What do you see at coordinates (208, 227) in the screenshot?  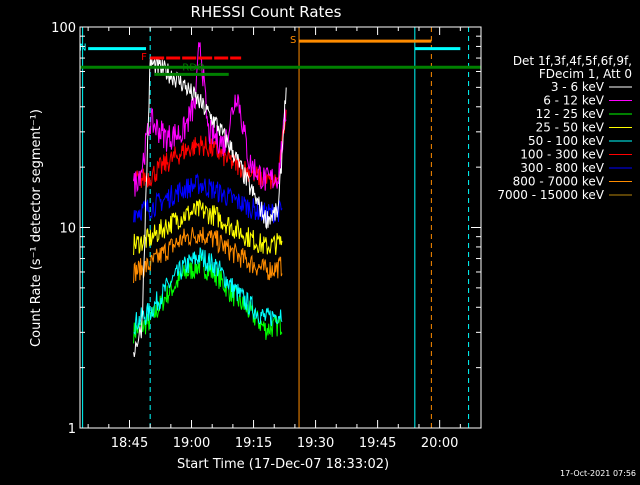 I see `series-line-25-50kev` at bounding box center [208, 227].